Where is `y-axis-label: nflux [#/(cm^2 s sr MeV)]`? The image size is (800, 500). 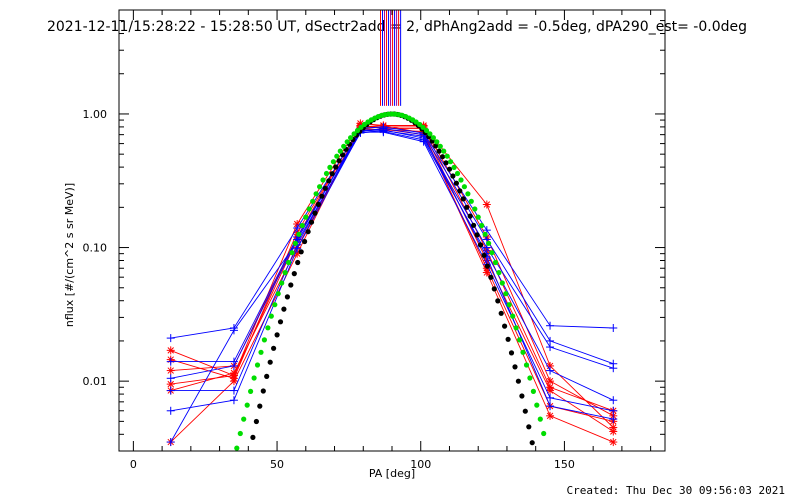 y-axis-label: nflux [#/(cm^2 s sr MeV)] is located at coordinates (69, 255).